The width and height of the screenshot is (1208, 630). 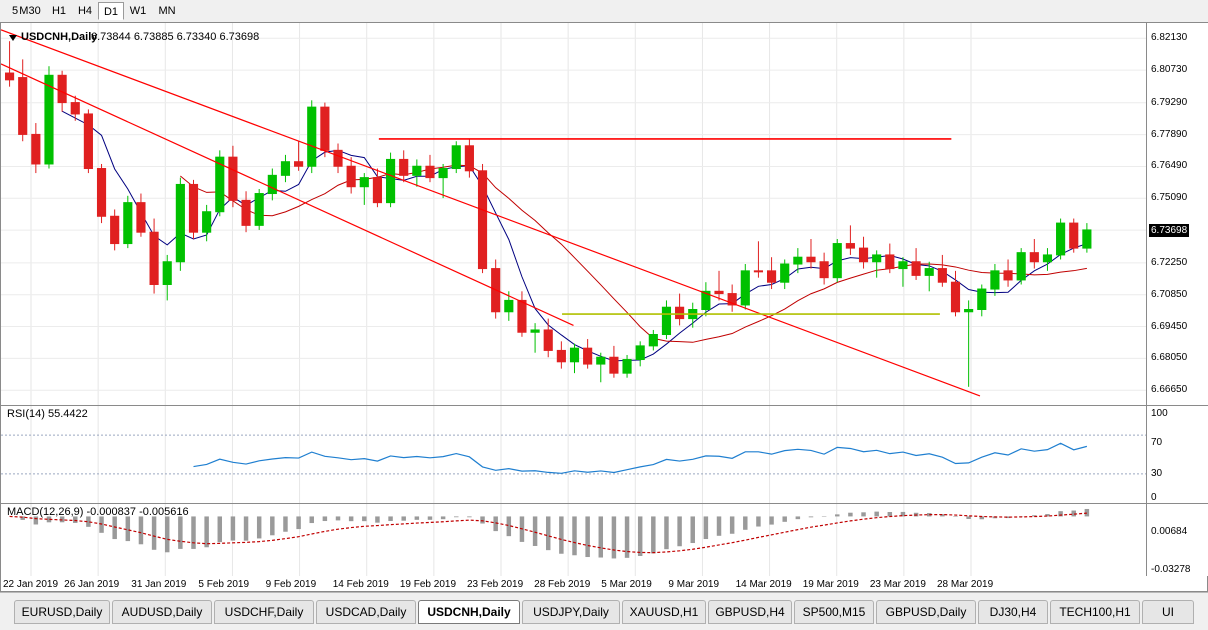 I want to click on symbol-tab-audusd-daily: AUDUSD,Daily, so click(x=162, y=612).